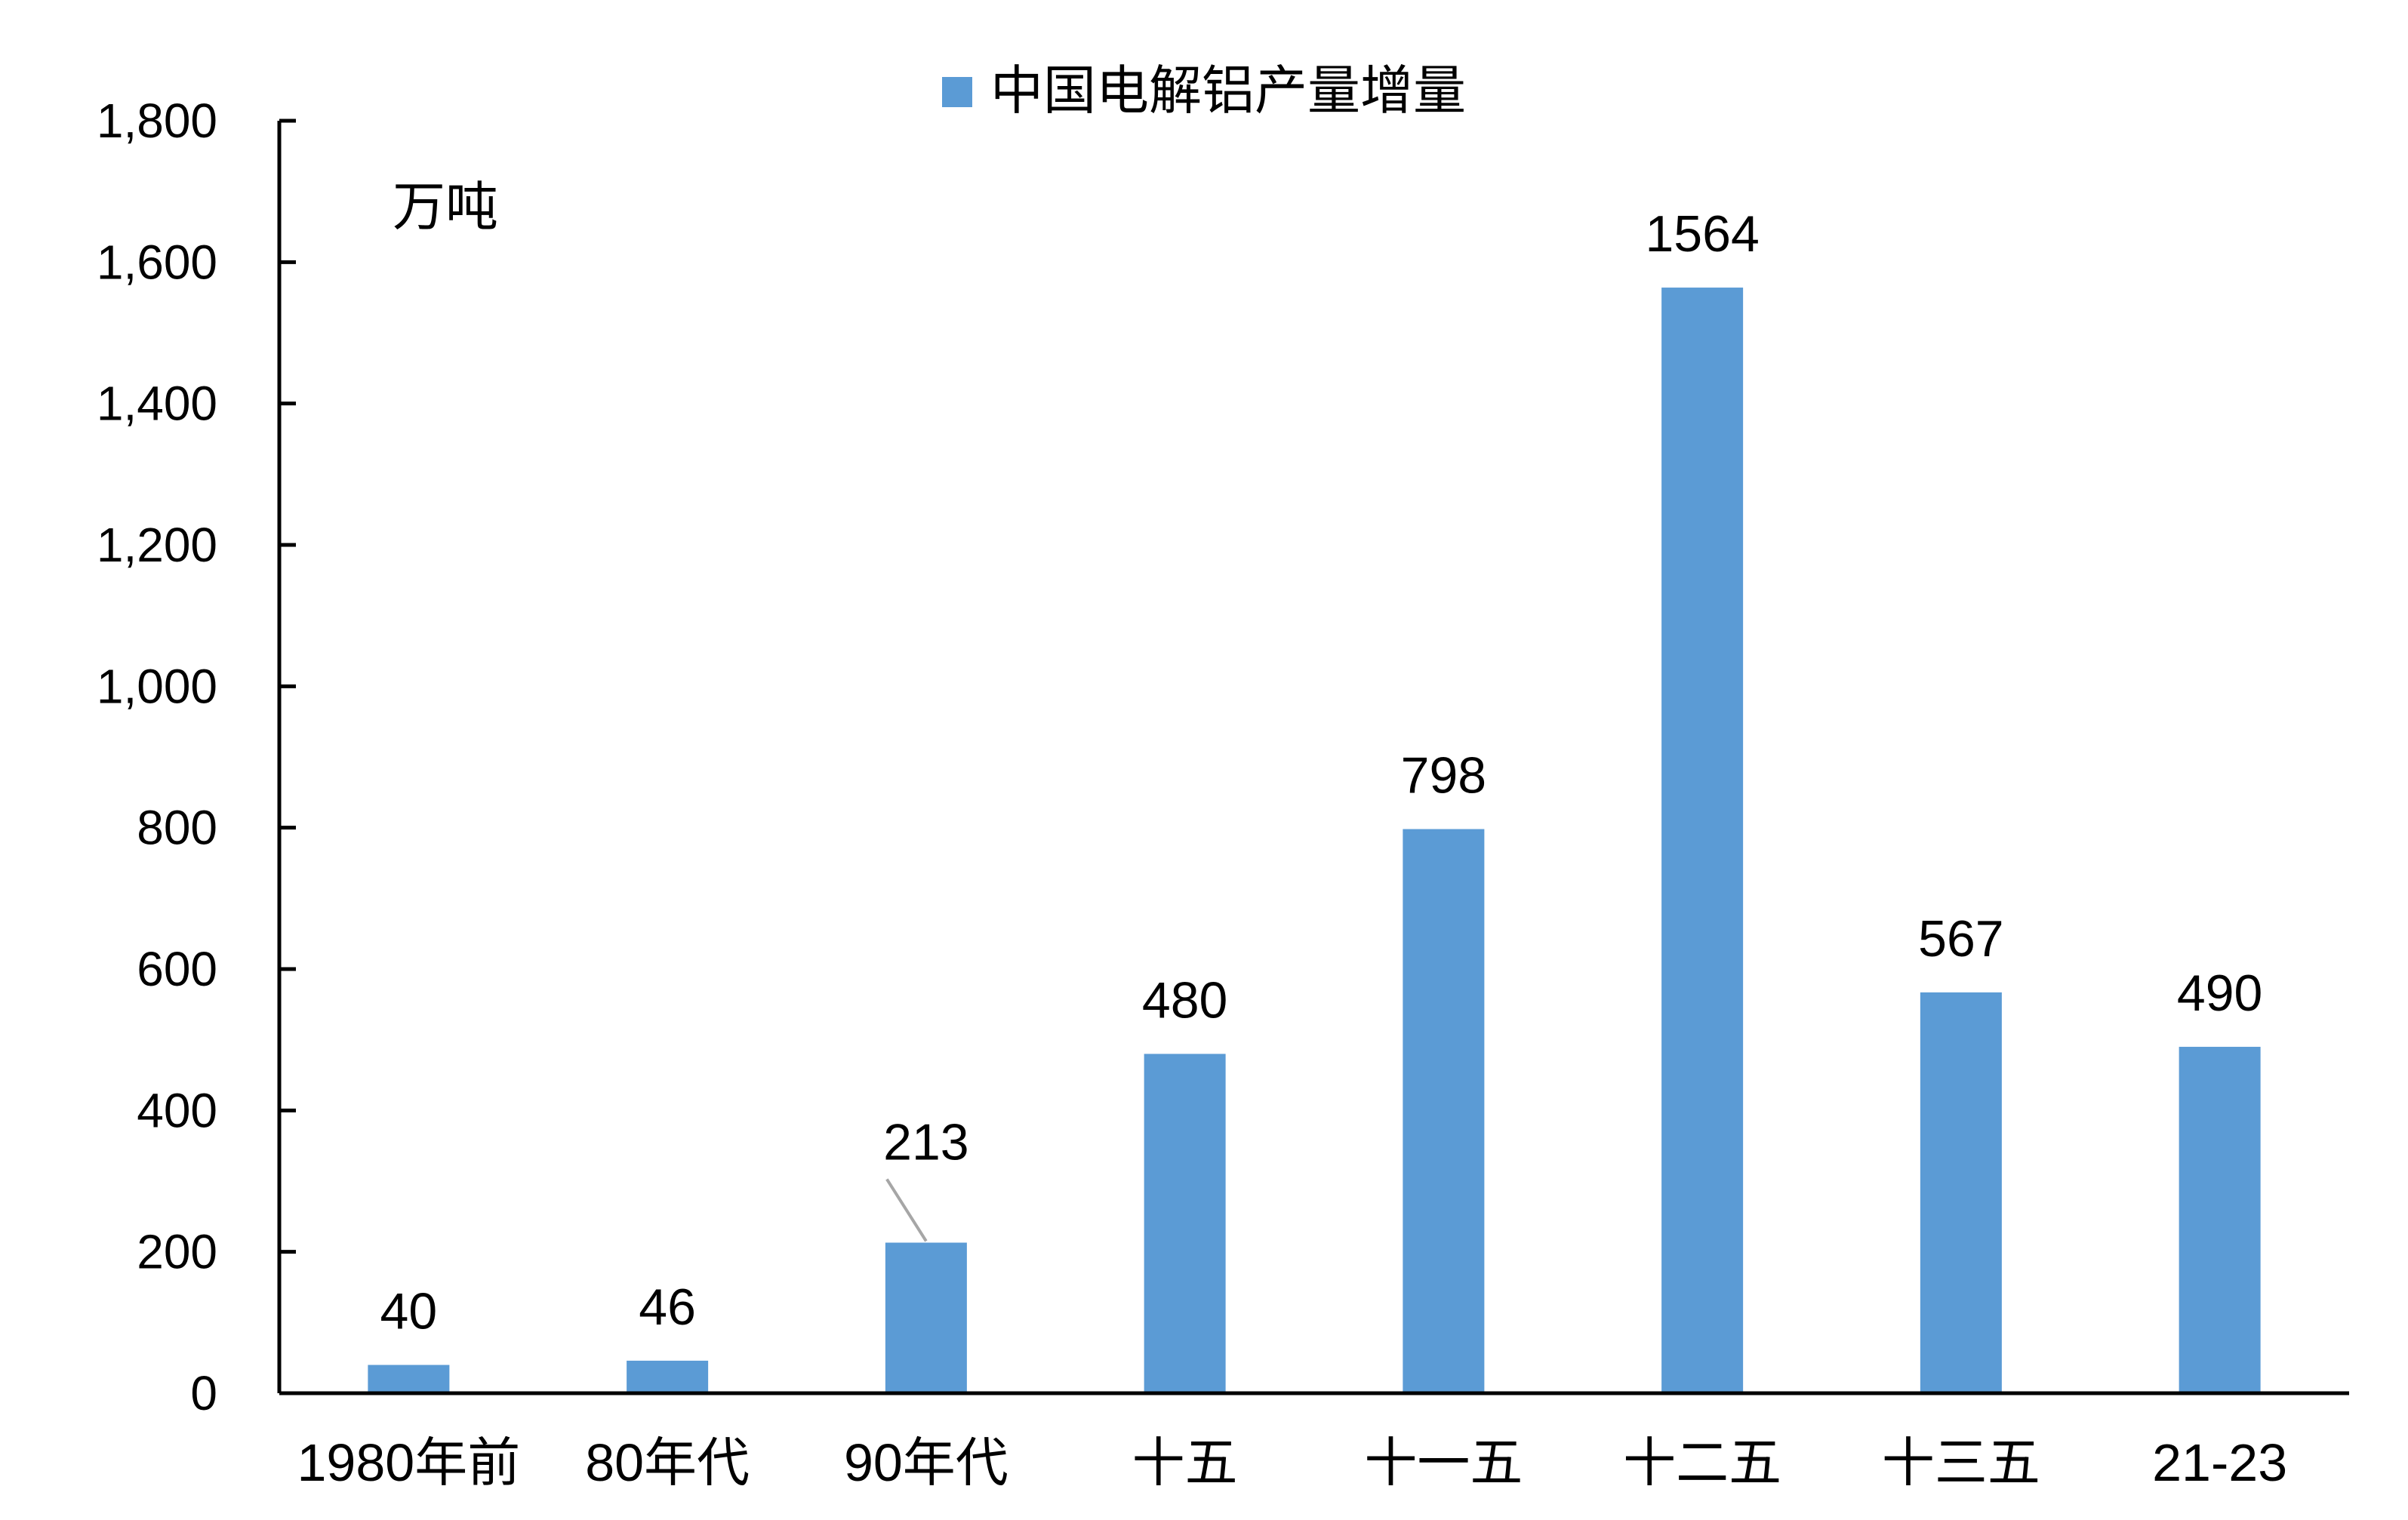  I want to click on y-tick-label: 1,200, so click(157, 545).